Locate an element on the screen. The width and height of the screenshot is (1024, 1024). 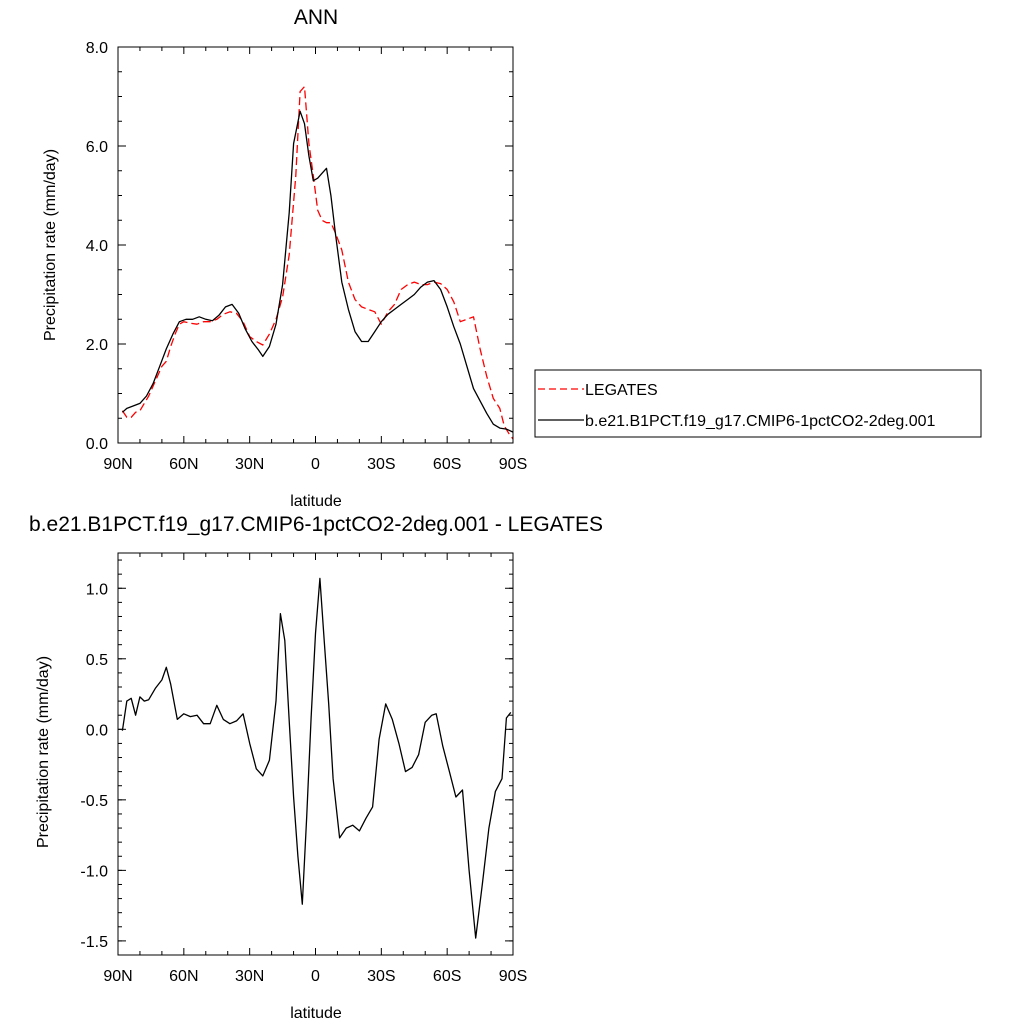
bottom-y-tick-label: -1.5 is located at coordinates (94, 942).